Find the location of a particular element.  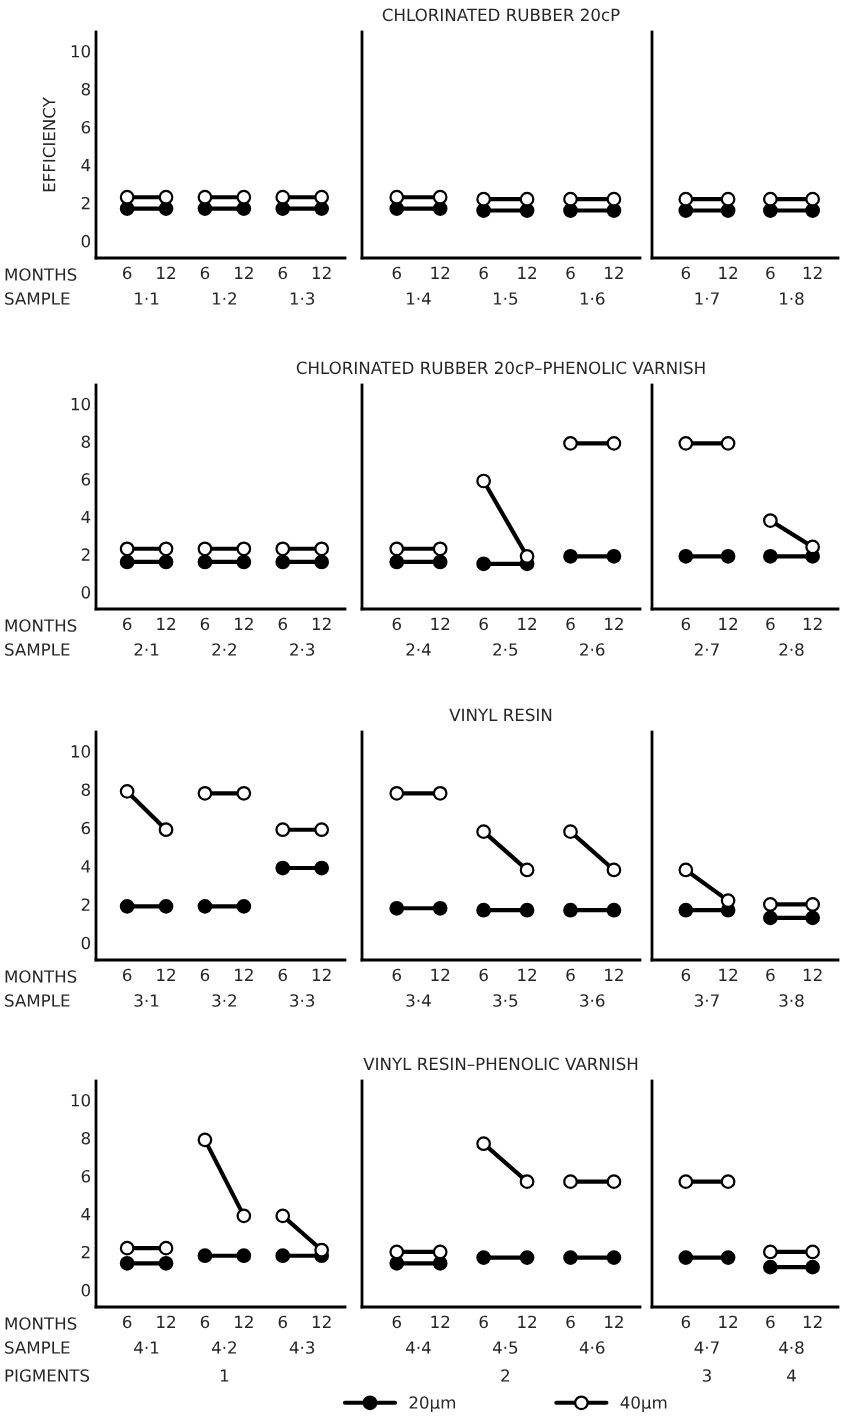

text: 3·5 is located at coordinates (505, 1000).